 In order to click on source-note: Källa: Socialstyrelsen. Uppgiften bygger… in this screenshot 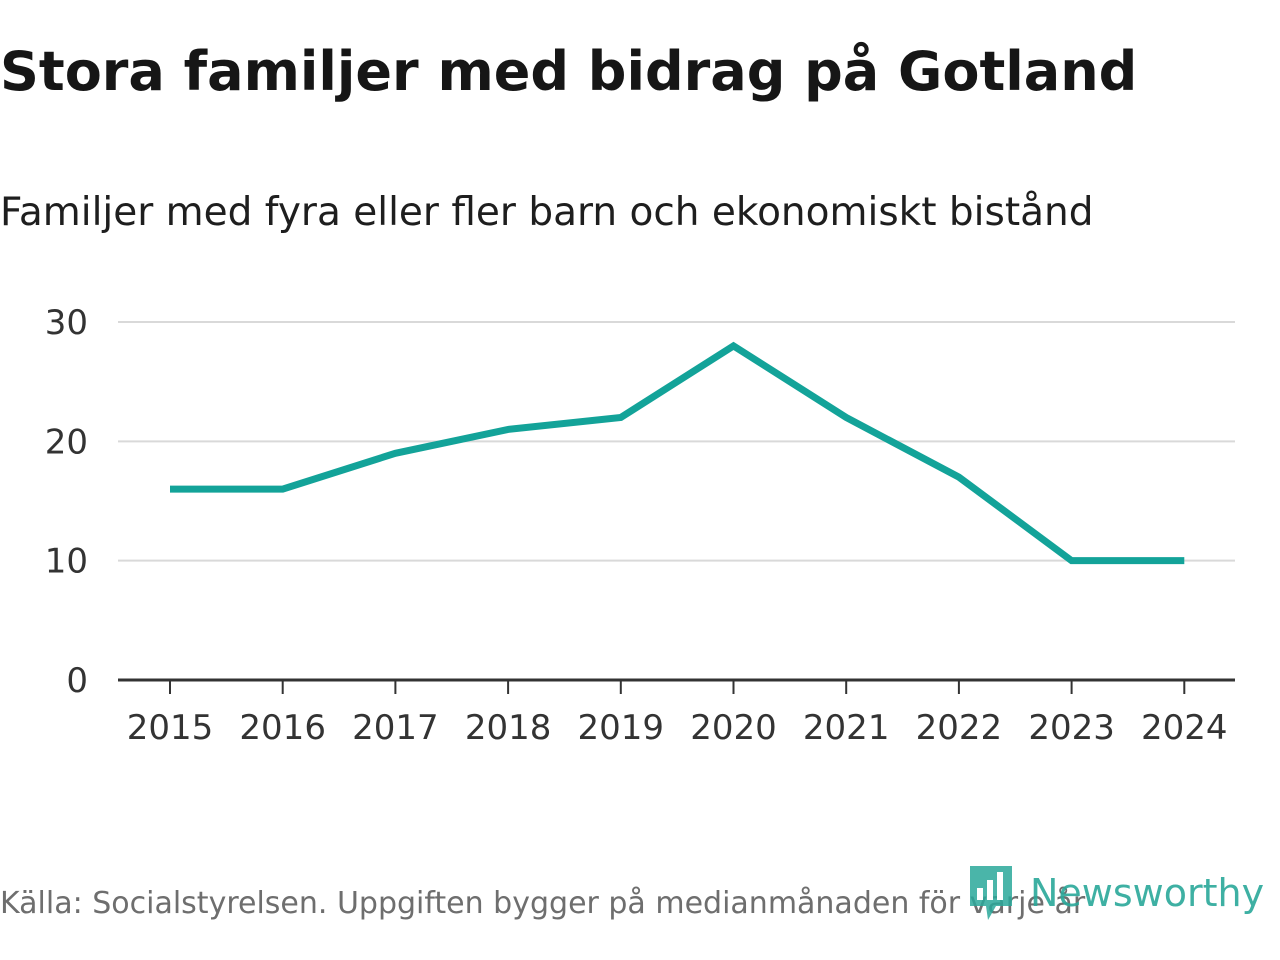, I will do `click(543, 903)`.